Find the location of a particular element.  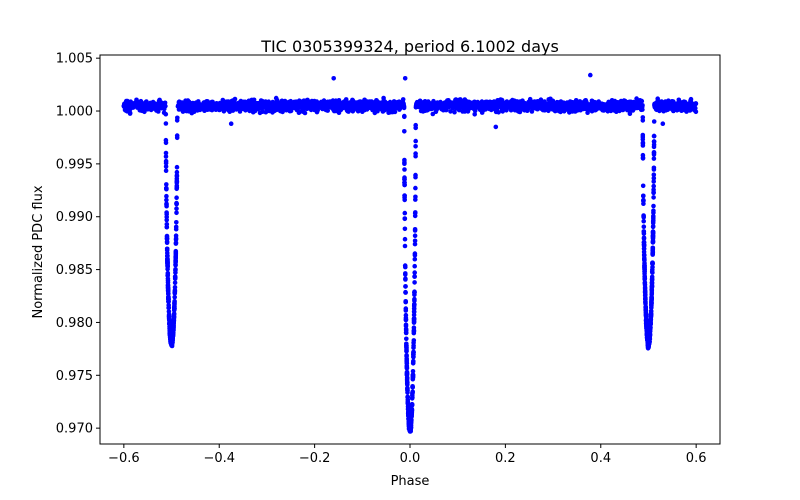

y-axis-ticks: 0.970 0.975 0.980 0.985 0.990 0.995 1.000 1.005 is located at coordinates (78, 244).